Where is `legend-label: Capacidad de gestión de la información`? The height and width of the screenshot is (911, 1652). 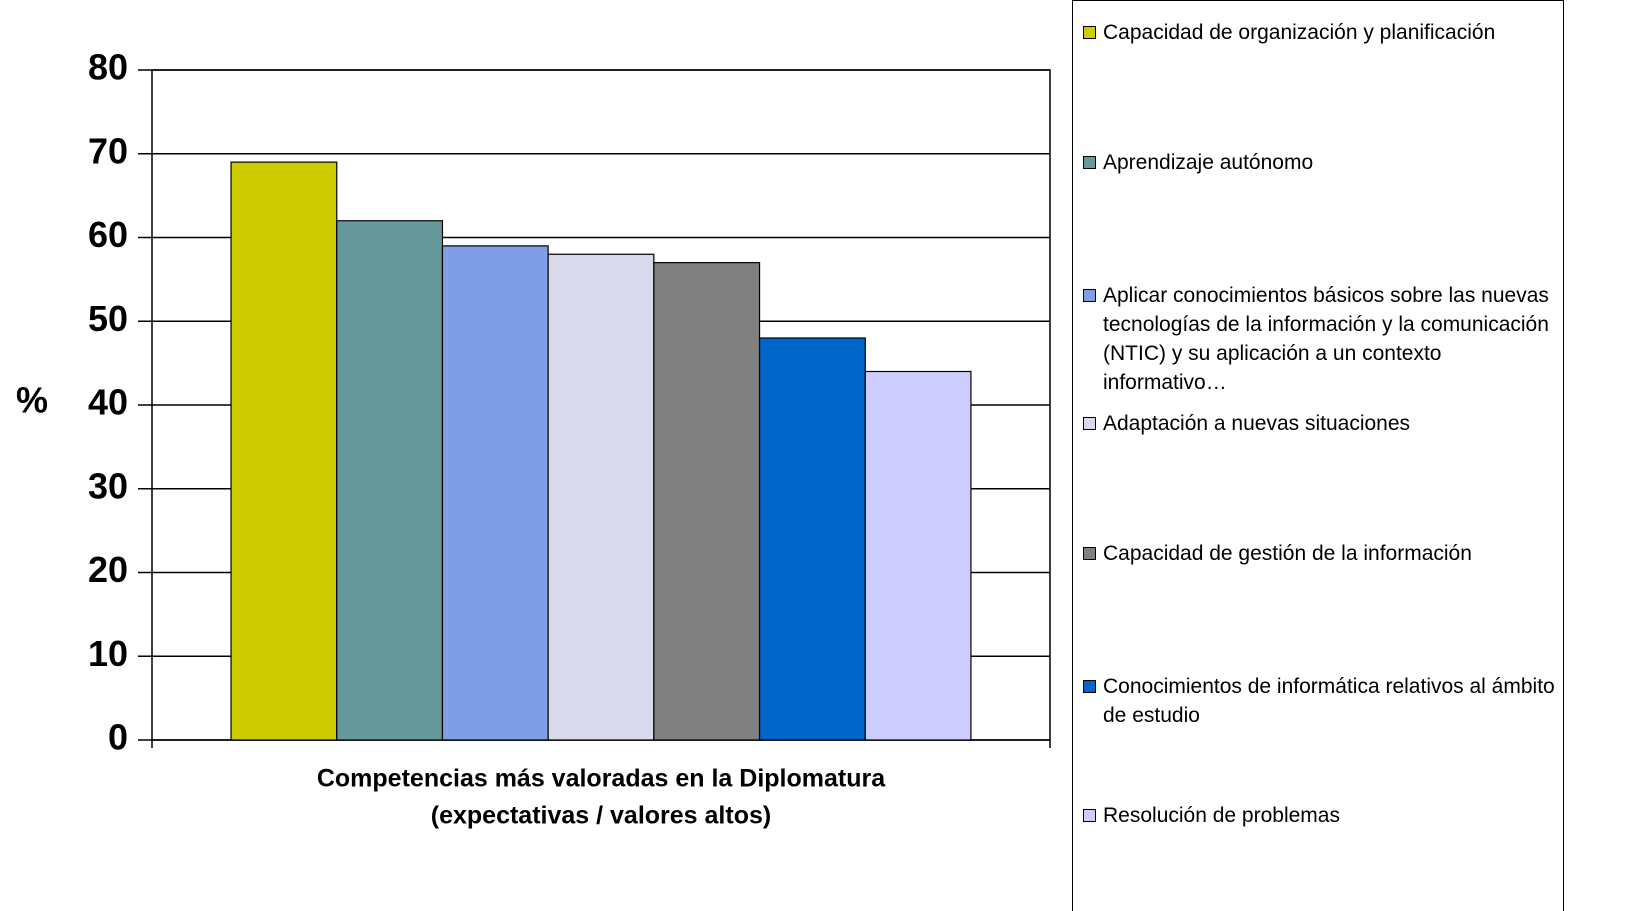
legend-label: Capacidad de gestión de la información is located at coordinates (1287, 553).